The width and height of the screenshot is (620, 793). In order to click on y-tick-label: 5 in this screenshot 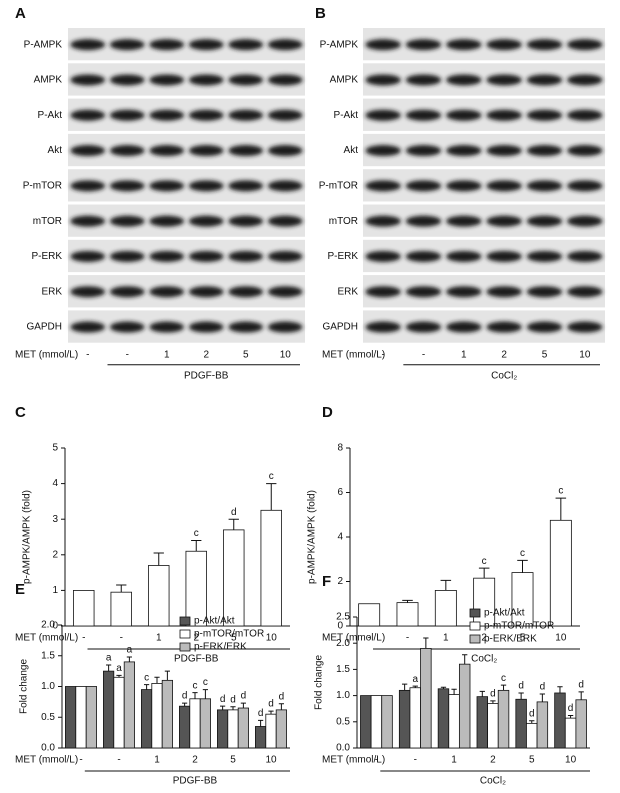, I will do `click(55, 448)`.